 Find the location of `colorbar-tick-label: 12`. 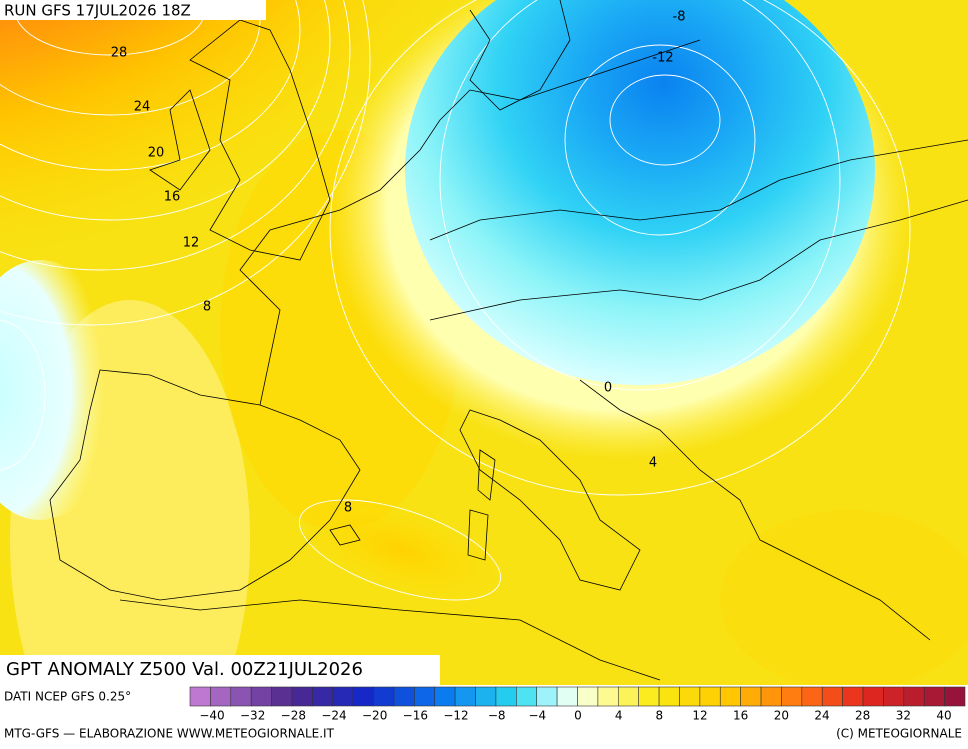

colorbar-tick-label: 12 is located at coordinates (699, 716).